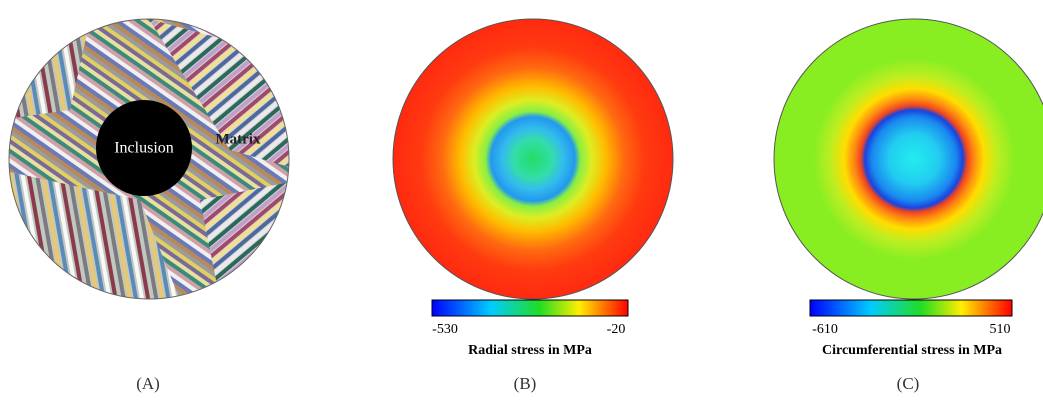 This screenshot has height=403, width=1043. Describe the element at coordinates (238, 139) in the screenshot. I see `matrix-label: Matrix` at that location.